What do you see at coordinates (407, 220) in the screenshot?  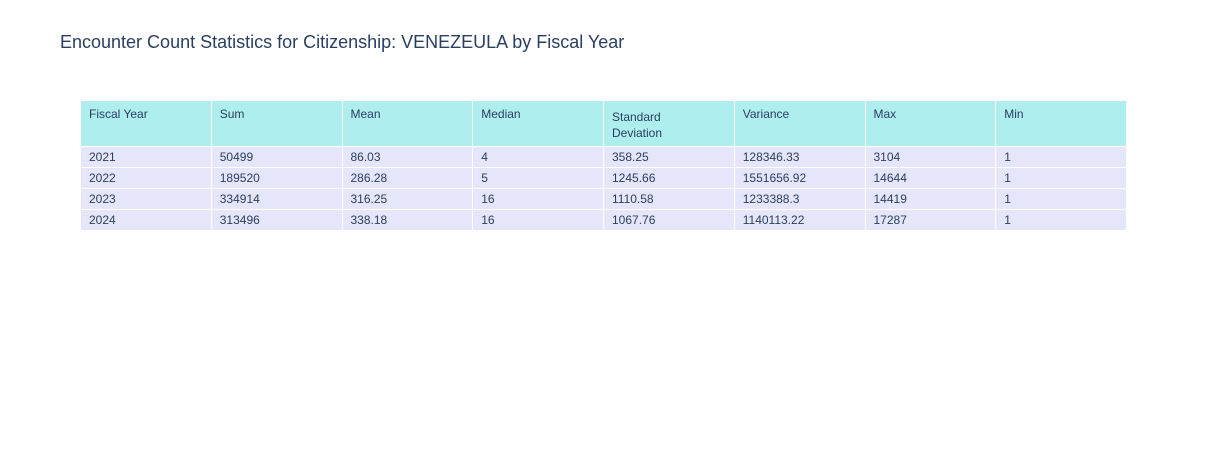 I see `cell-mean: 338.18` at bounding box center [407, 220].